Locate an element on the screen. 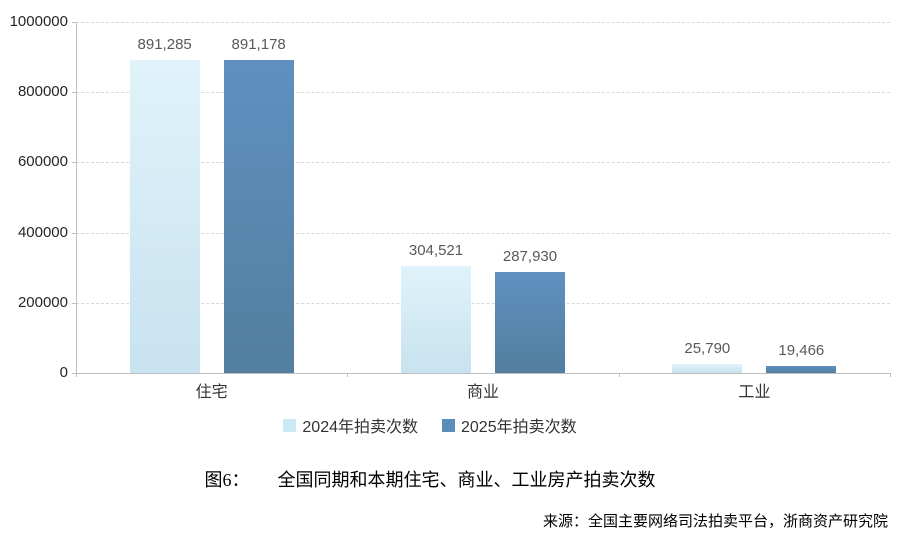 Image resolution: width=900 pixels, height=538 pixels. legend-item: 2025年拍卖次数 is located at coordinates (509, 425).